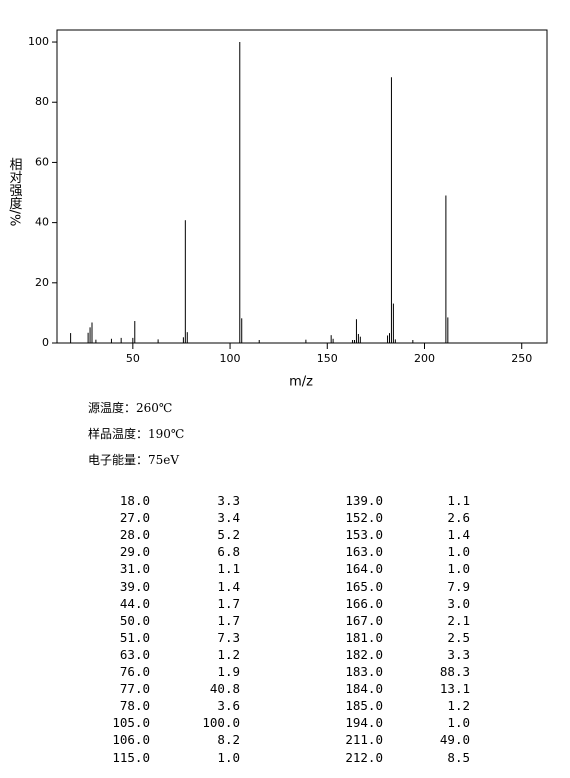 This screenshot has height=778, width=570. I want to click on mz-cell: 105.0, so click(131, 723).